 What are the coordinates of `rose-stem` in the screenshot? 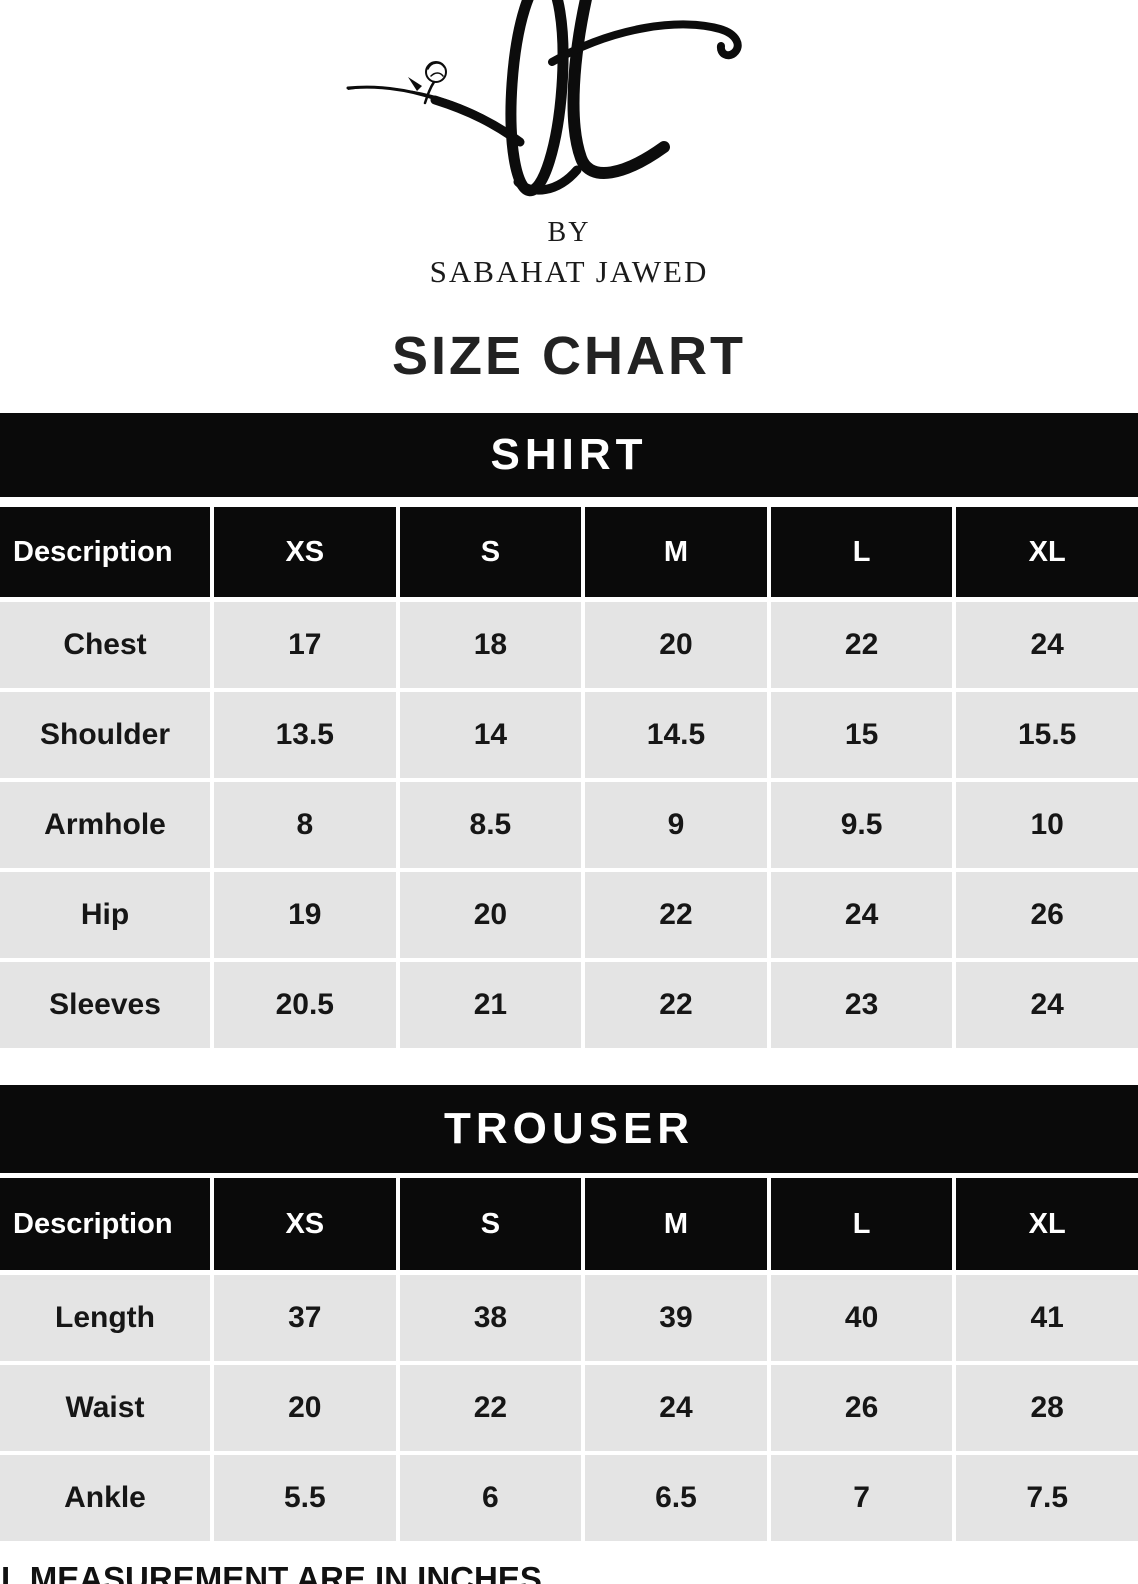 It's located at (429, 92).